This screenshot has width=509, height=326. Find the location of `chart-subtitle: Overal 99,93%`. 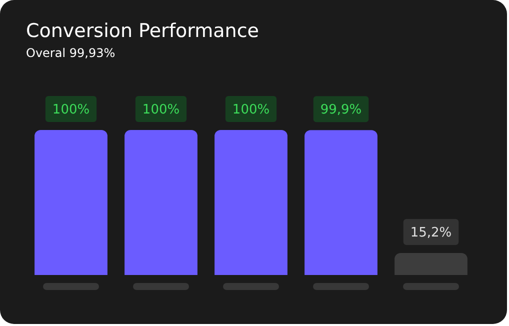

chart-subtitle: Overal 99,93% is located at coordinates (71, 53).